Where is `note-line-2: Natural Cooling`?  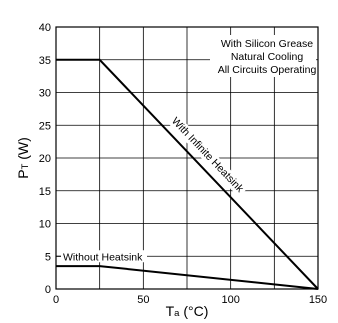
note-line-2: Natural Cooling is located at coordinates (267, 57).